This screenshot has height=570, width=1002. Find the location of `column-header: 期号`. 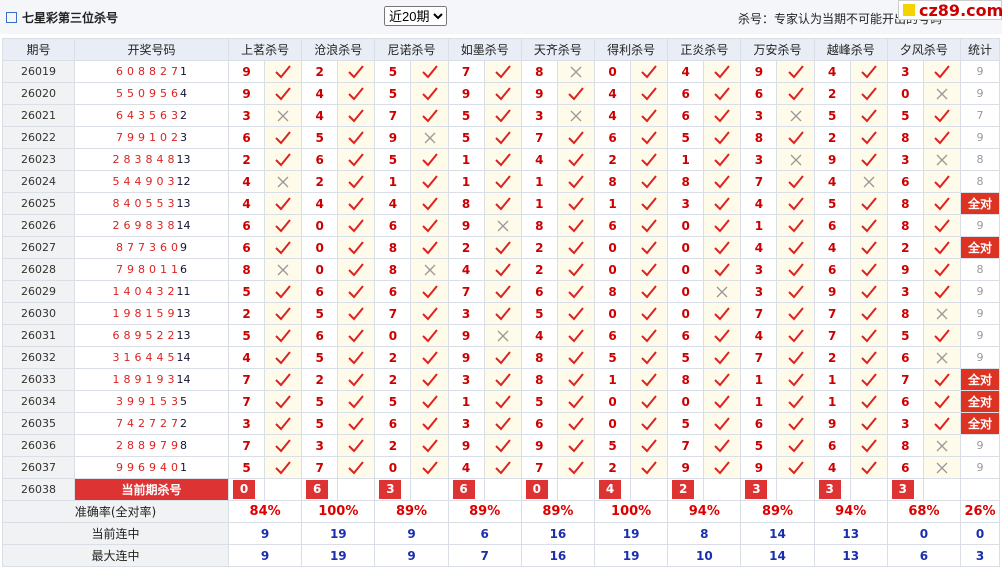

column-header: 期号 is located at coordinates (38, 49).